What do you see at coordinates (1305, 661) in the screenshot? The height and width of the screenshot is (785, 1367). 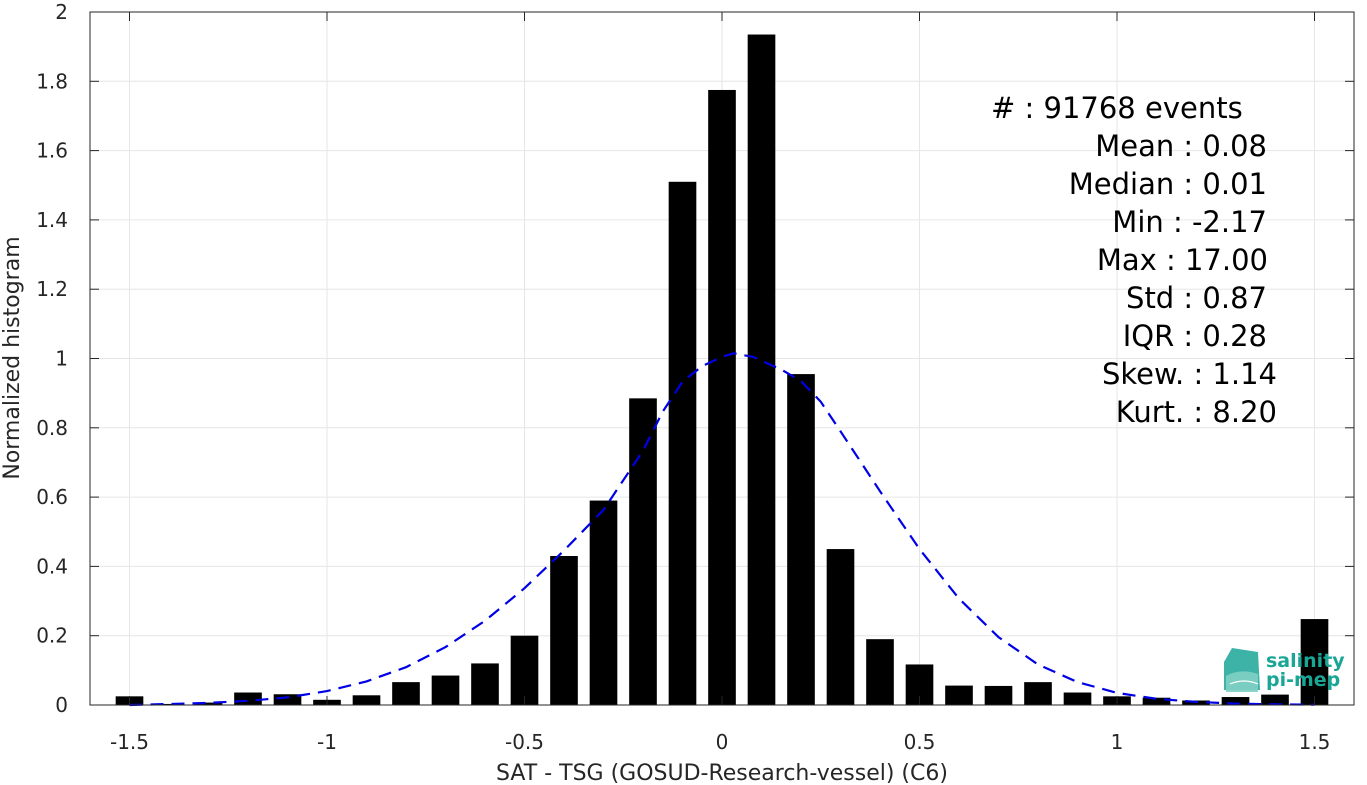 I see `logo-line1: salinity` at bounding box center [1305, 661].